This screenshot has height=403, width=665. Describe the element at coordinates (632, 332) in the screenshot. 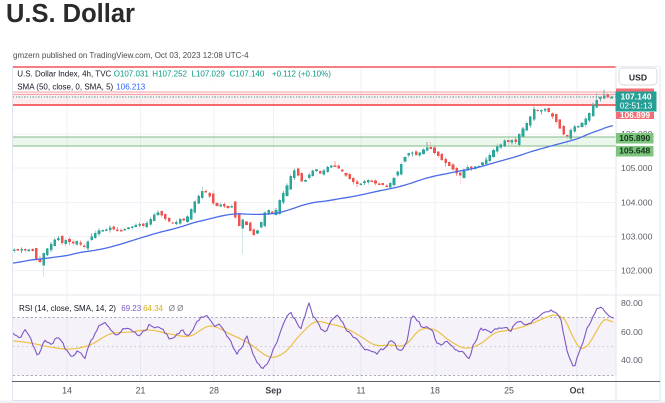

I see `svg-text: 60.00` at that location.